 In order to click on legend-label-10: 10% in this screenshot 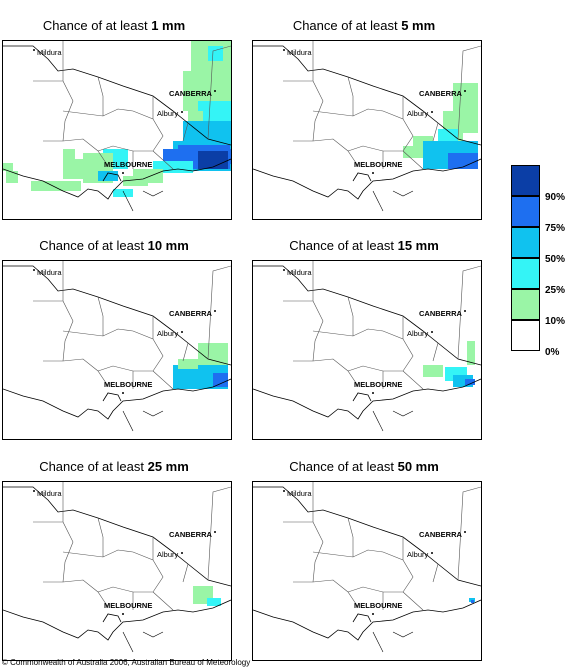, I will do `click(555, 321)`.